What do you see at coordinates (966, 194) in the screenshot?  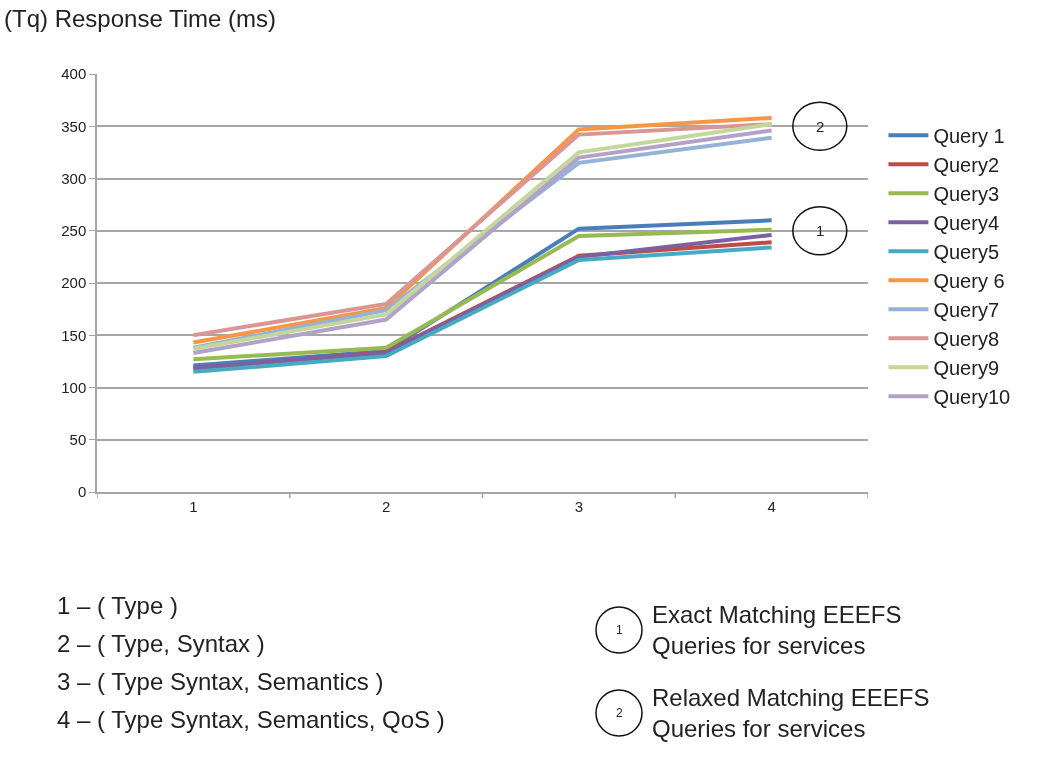 I see `legend-label: Query3` at bounding box center [966, 194].